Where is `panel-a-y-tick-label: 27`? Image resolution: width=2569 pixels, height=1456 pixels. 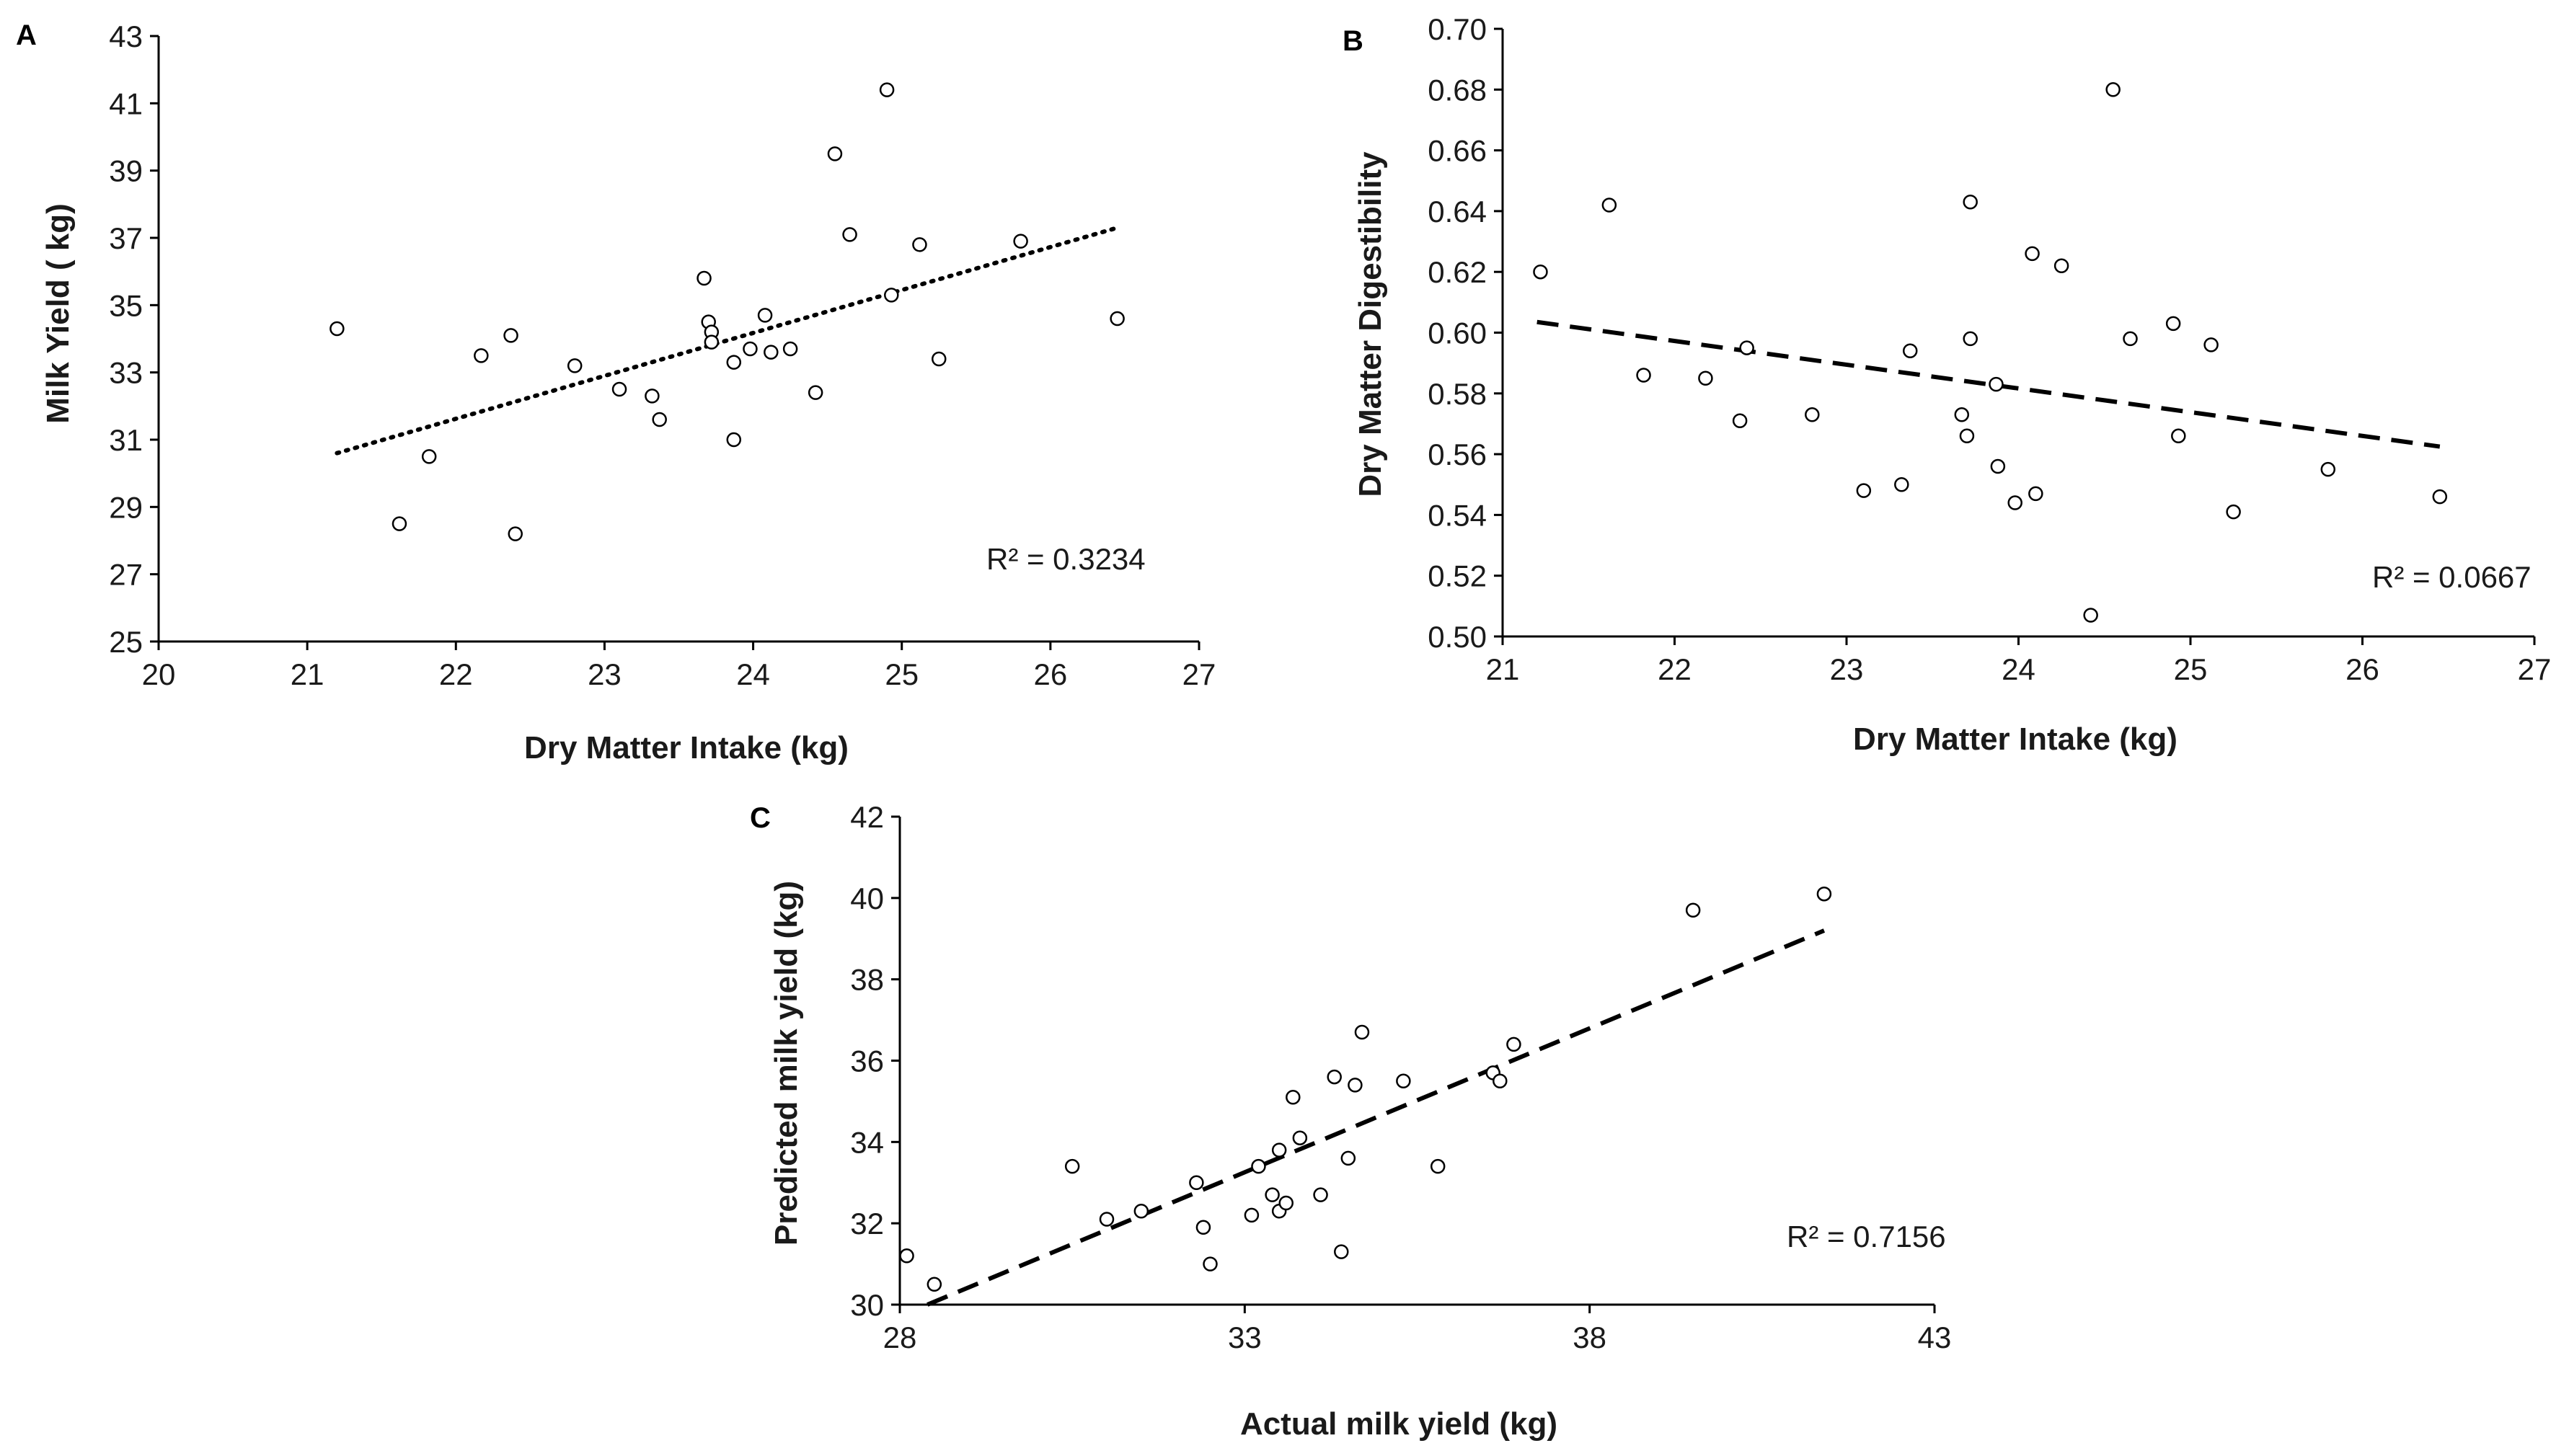 panel-a-y-tick-label: 27 is located at coordinates (126, 575).